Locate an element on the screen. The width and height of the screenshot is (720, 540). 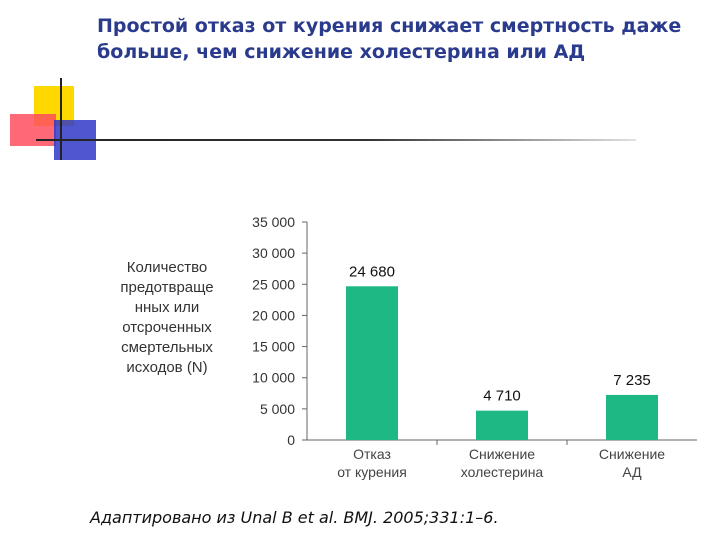
x-category-label: холестерина is located at coordinates (502, 472).